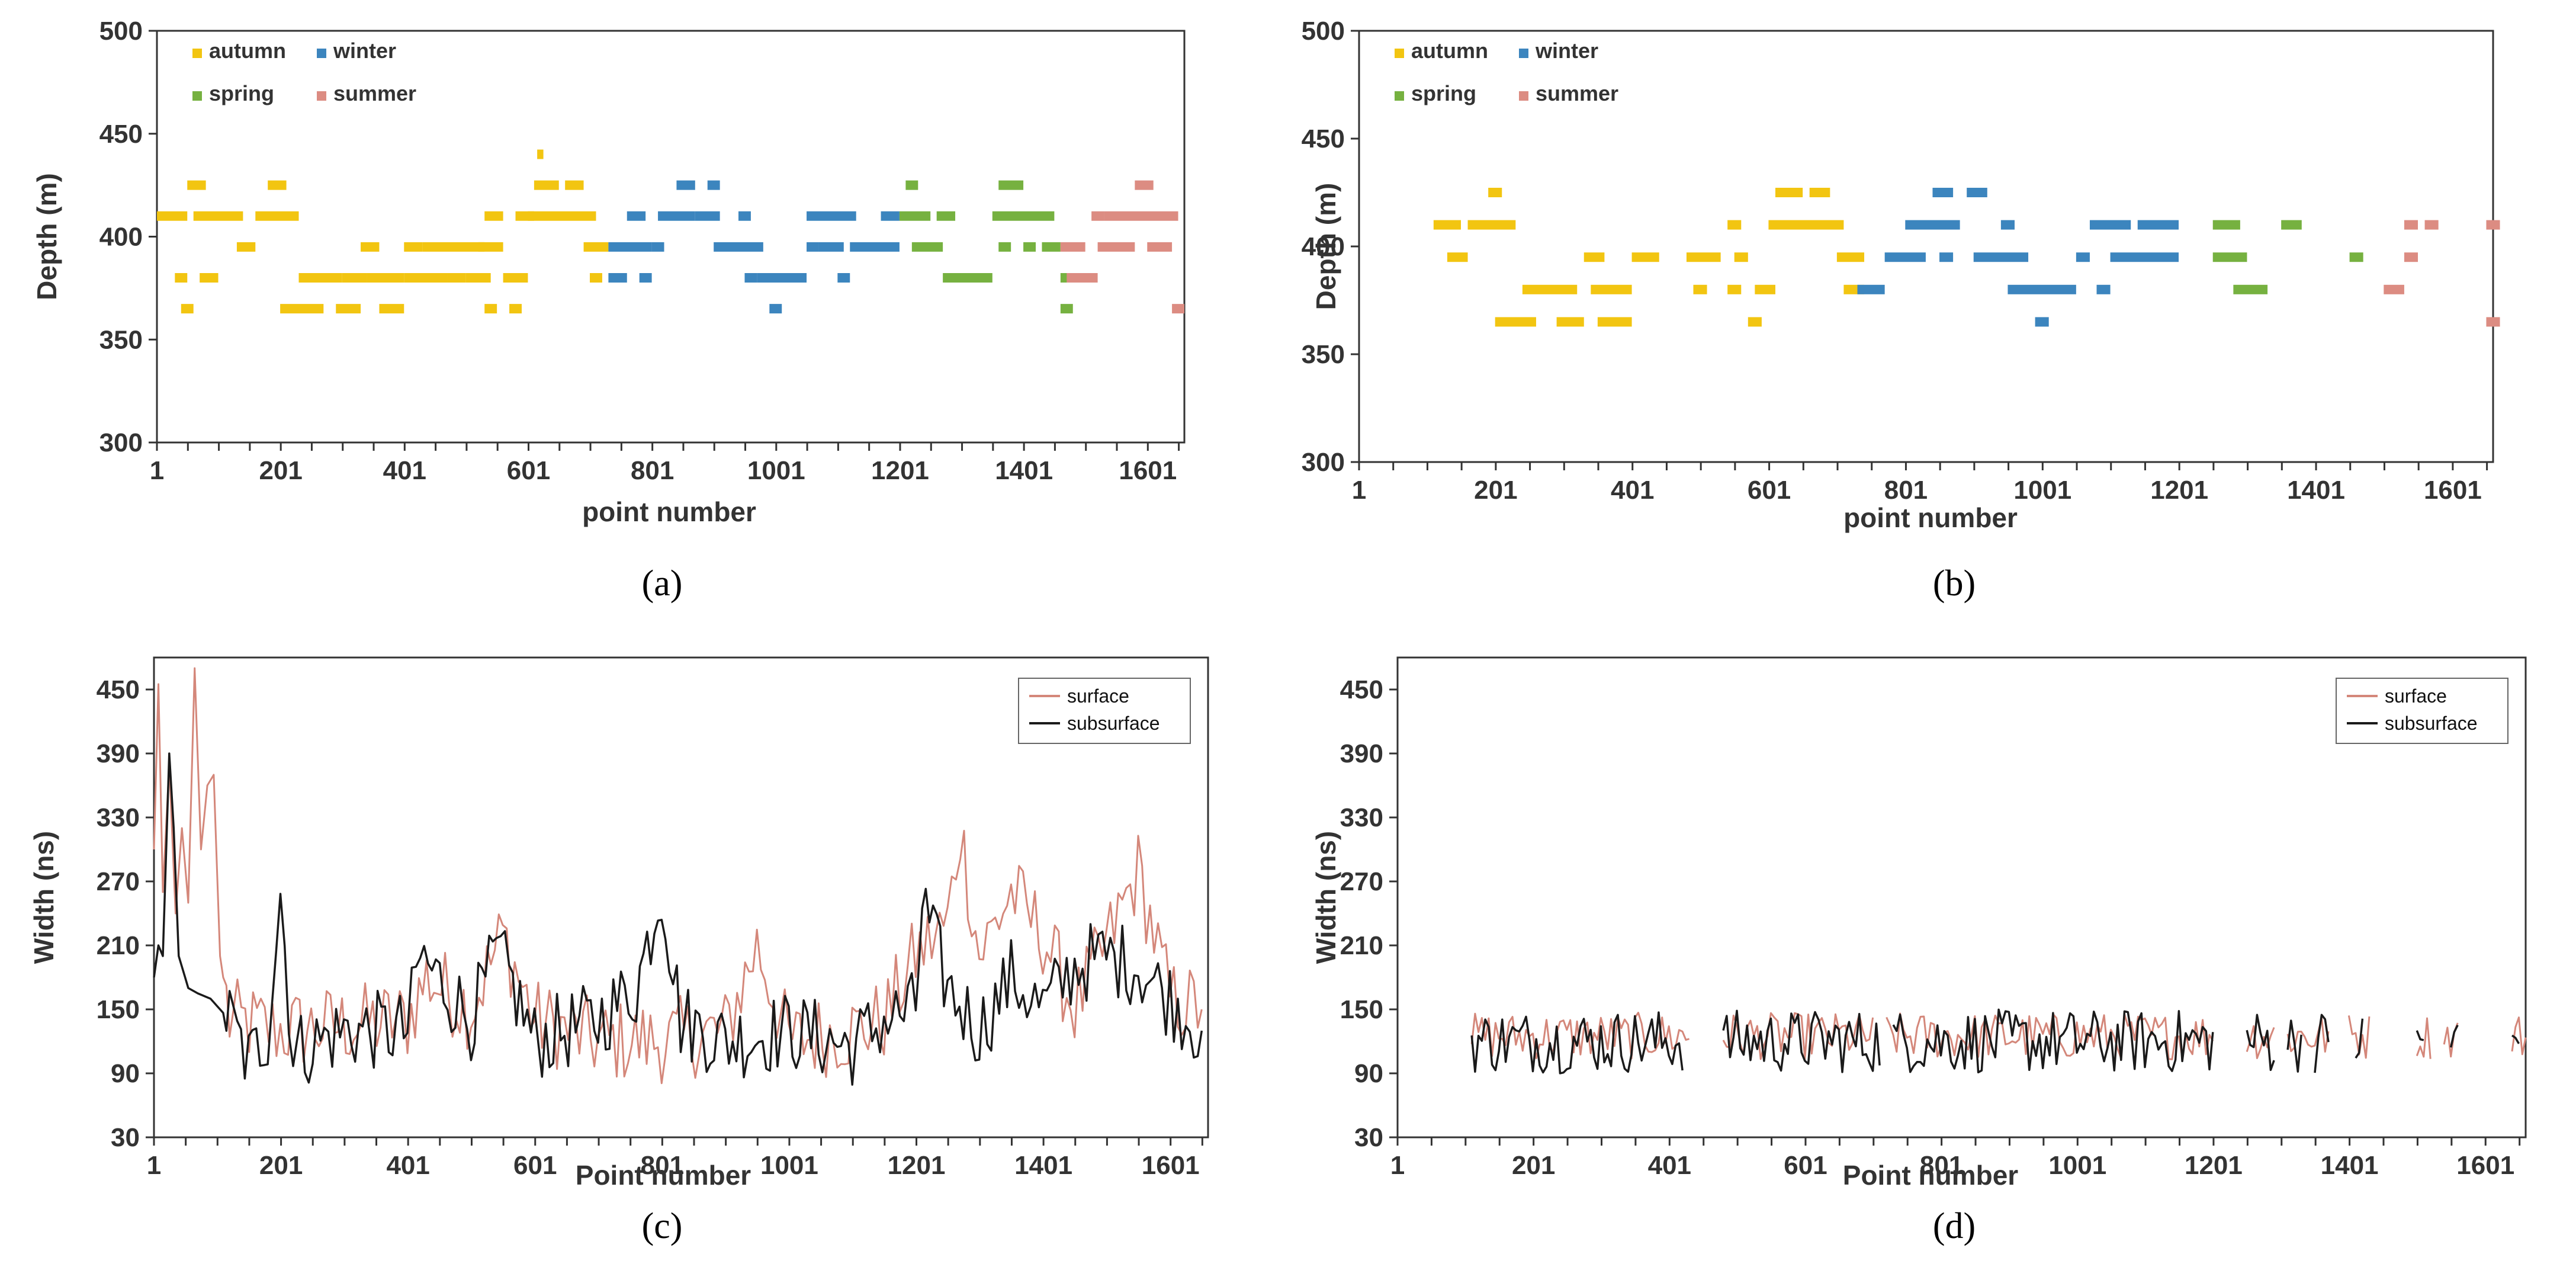 This screenshot has width=2576, height=1270. Describe the element at coordinates (1171, 1165) in the screenshot. I see `x-tick-label-c: 1601` at that location.